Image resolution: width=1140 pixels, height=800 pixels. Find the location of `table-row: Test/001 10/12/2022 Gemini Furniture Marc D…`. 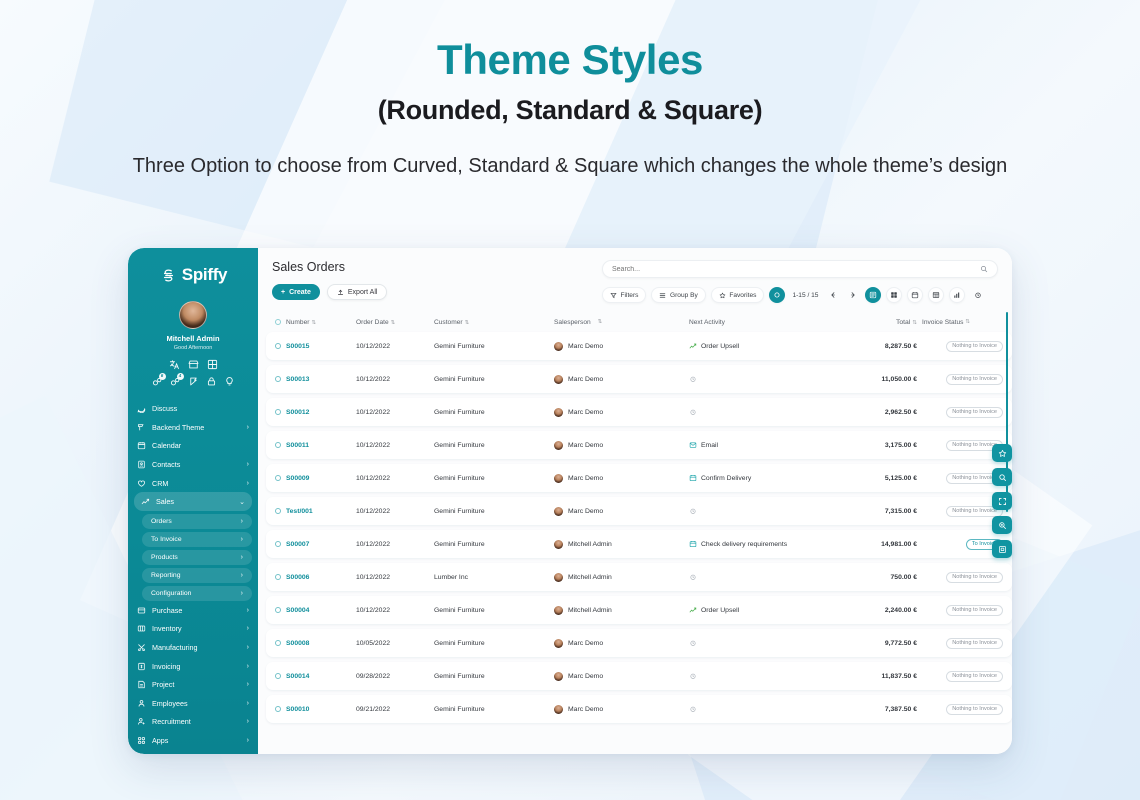

table-row: Test/001 10/12/2022 Gemini Furniture Marc D… is located at coordinates (639, 511).